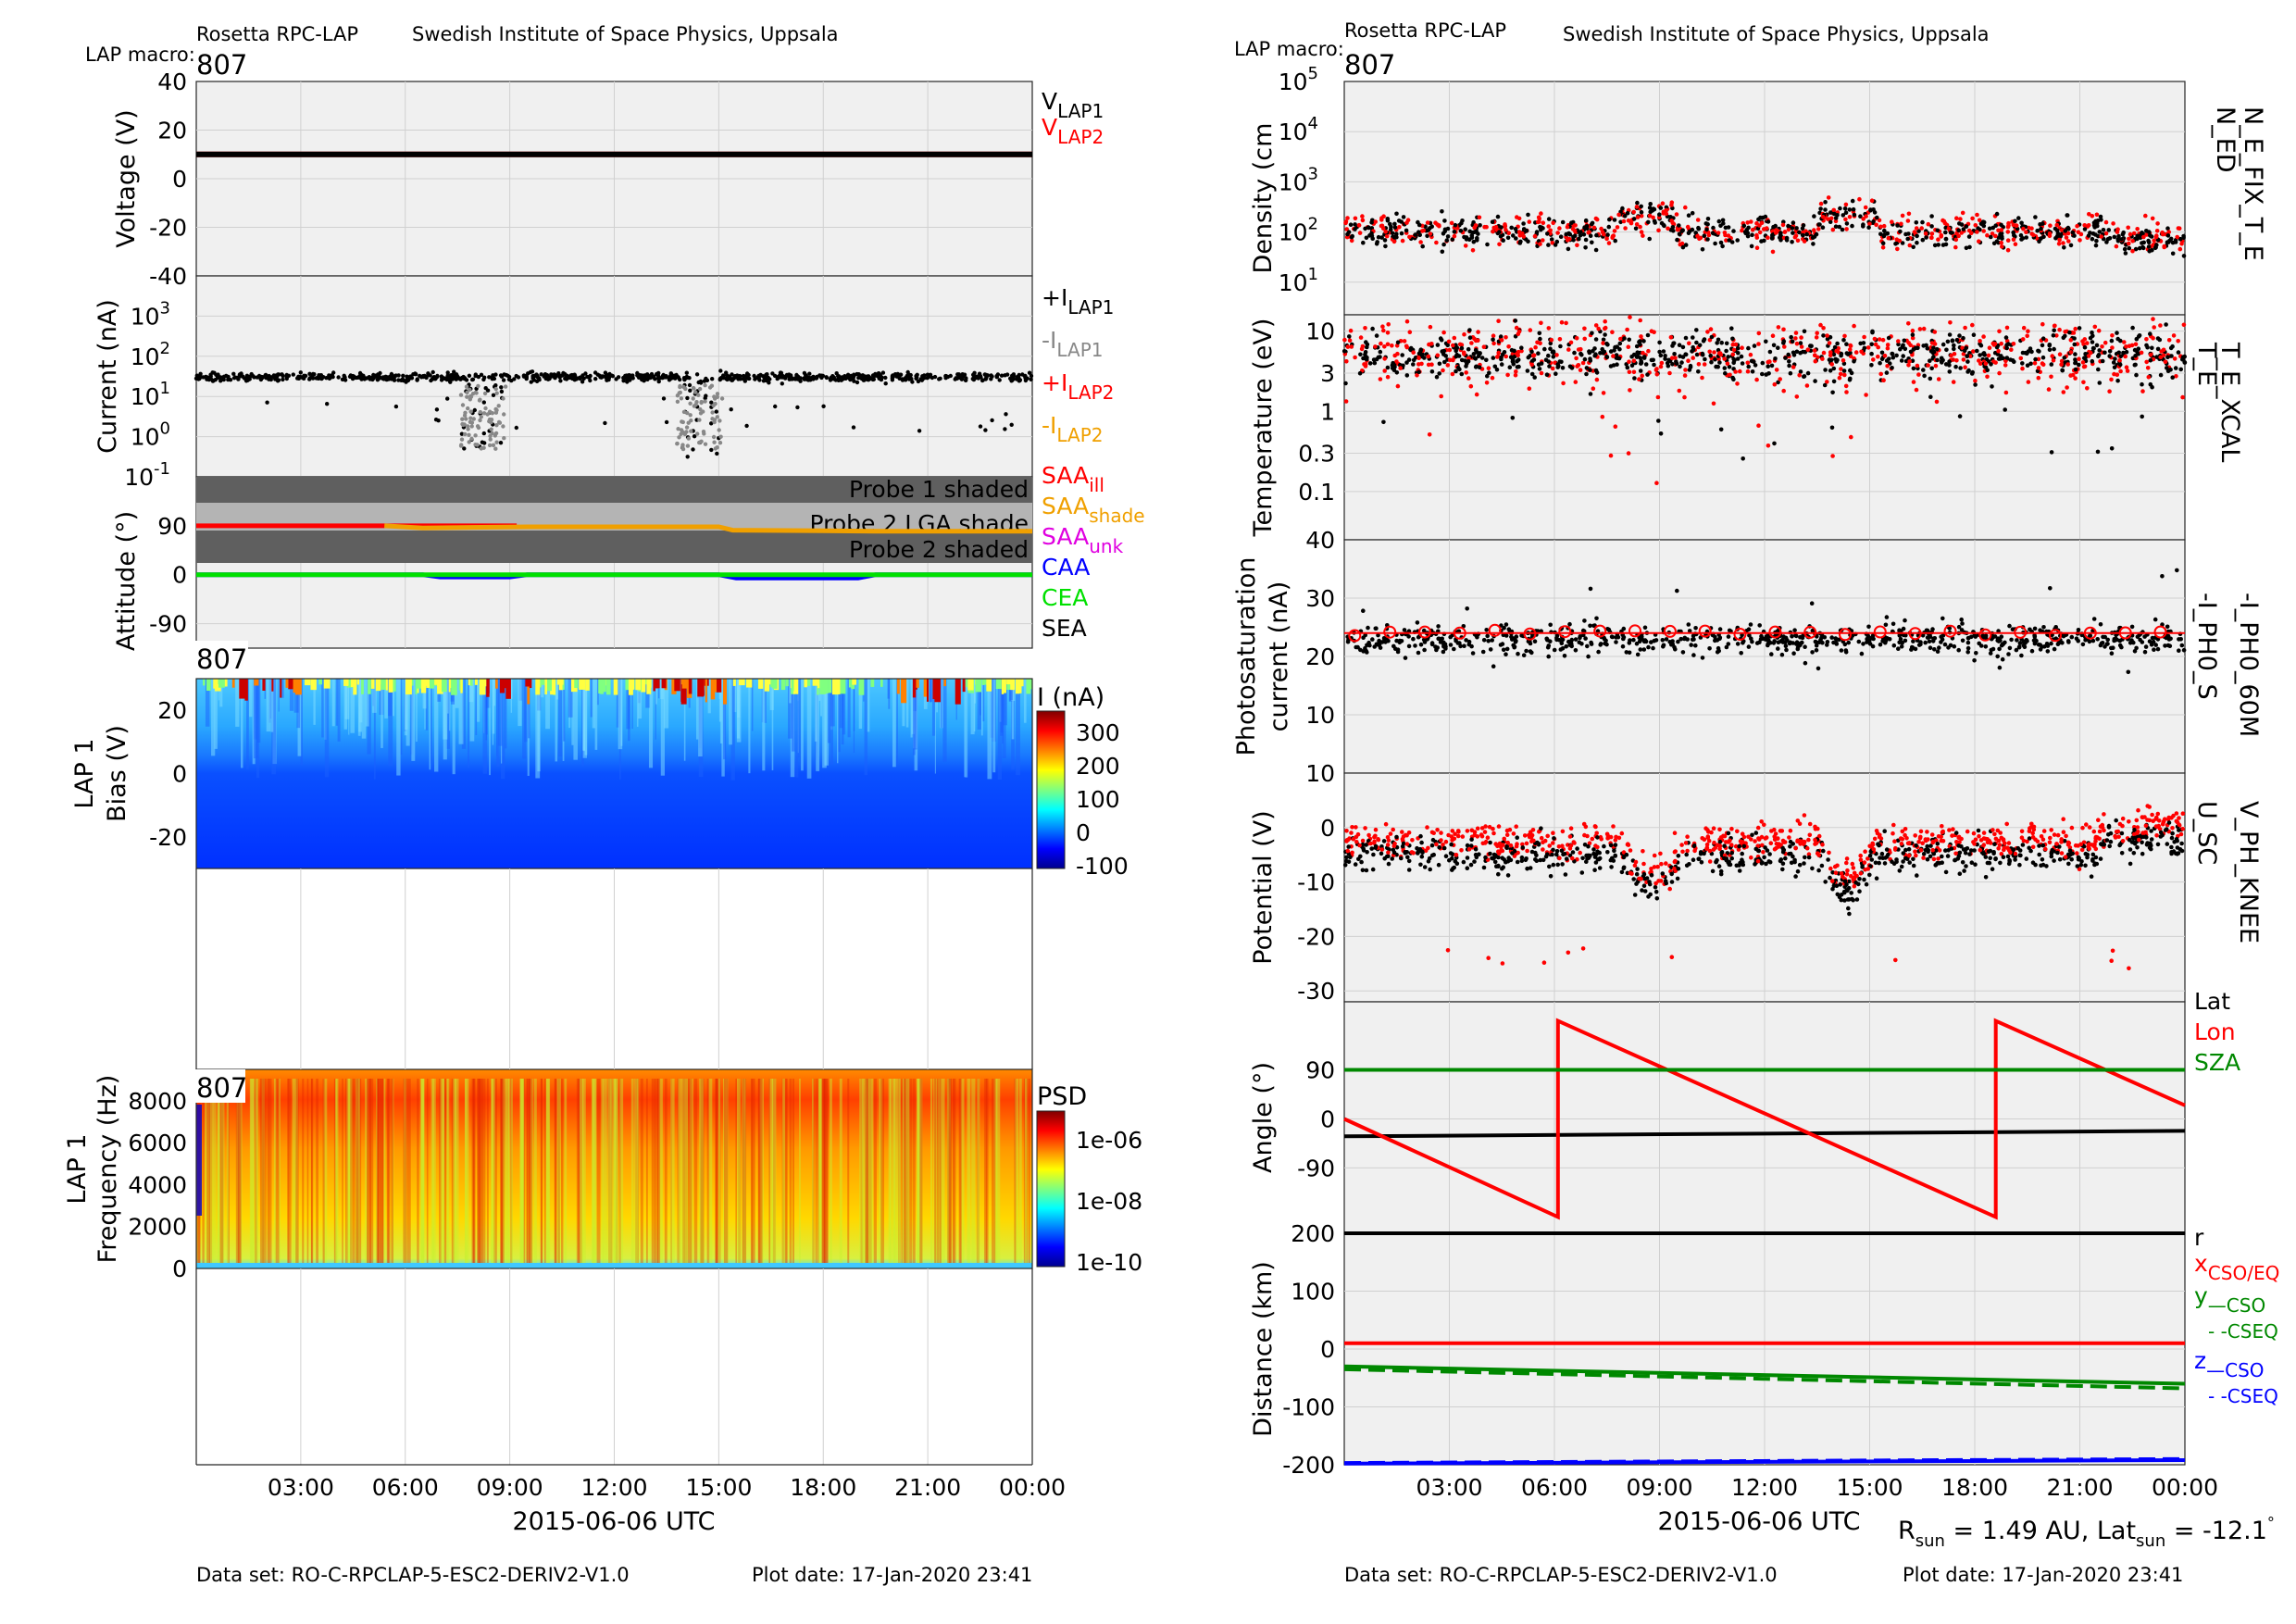 The image size is (2296, 1624). What do you see at coordinates (1279, 656) in the screenshot?
I see `photosat-y-label-2: current (nA)` at bounding box center [1279, 656].